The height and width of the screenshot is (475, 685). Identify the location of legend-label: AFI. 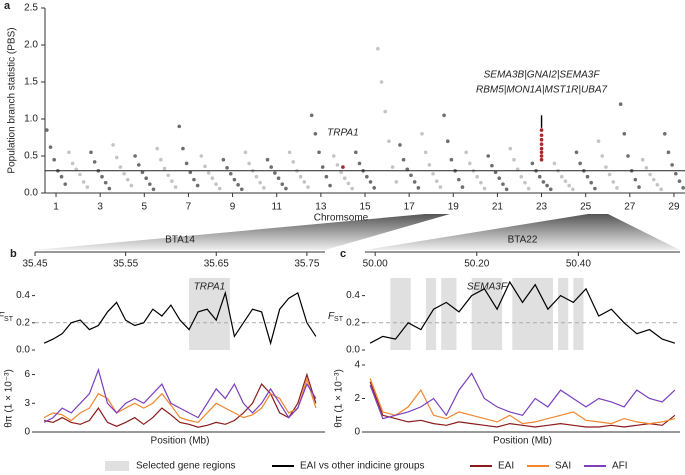
(620, 466).